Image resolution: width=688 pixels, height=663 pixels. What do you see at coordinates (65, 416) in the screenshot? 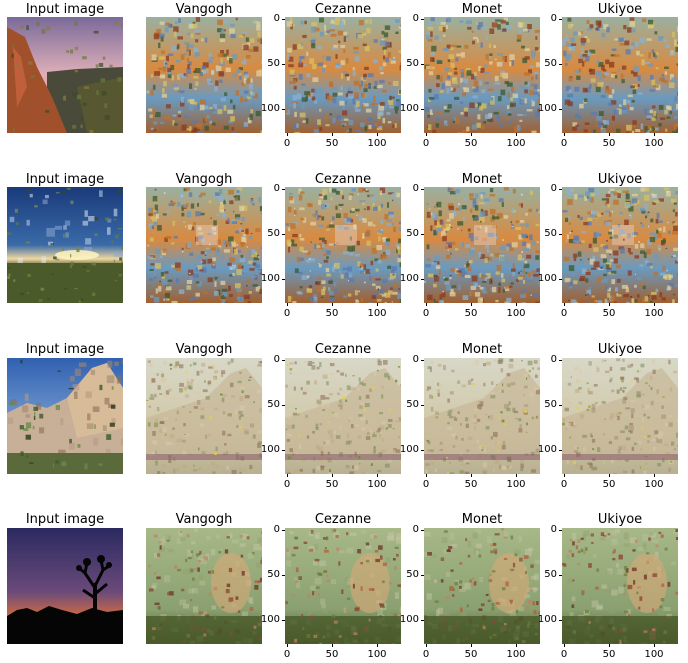
I see `input-image` at bounding box center [65, 416].